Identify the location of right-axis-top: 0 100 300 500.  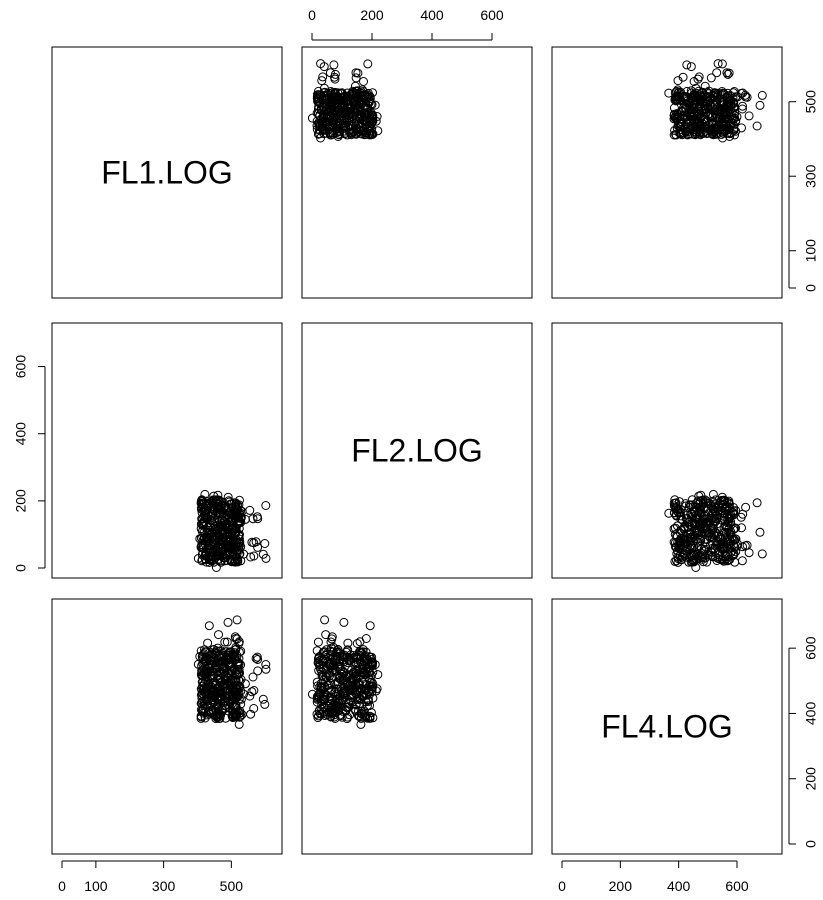
(803, 191).